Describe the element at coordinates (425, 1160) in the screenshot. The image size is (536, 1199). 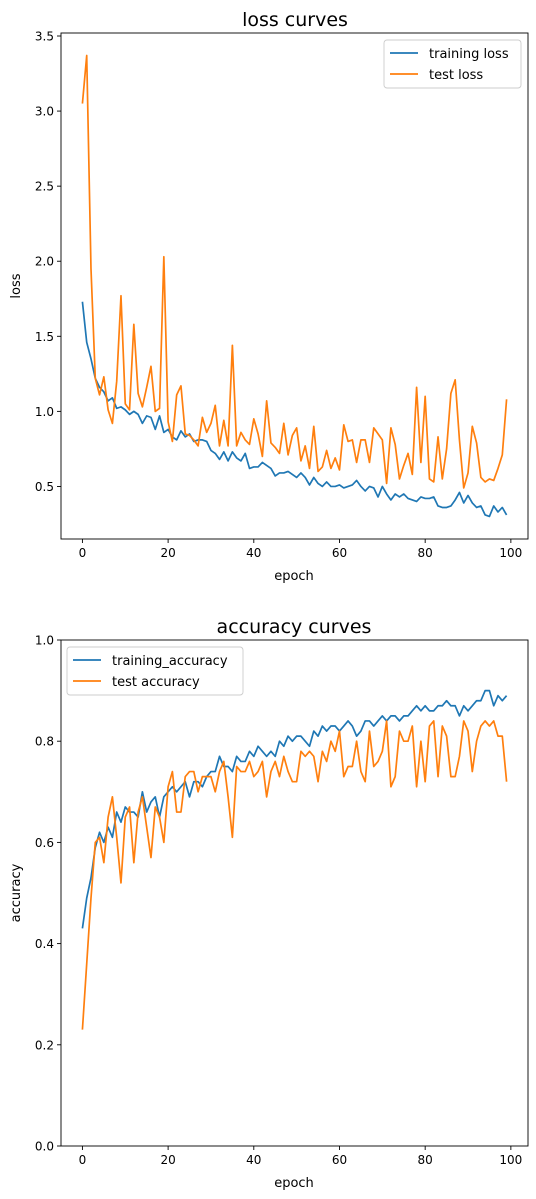
I see `accuracy-x-tick-label: 80` at that location.